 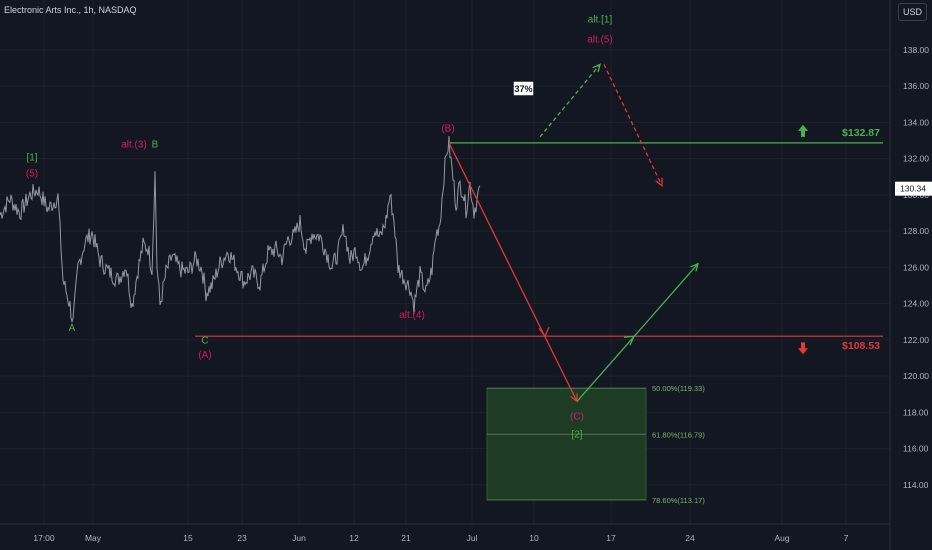 What do you see at coordinates (861, 133) in the screenshot?
I see `level-label: $132.87` at bounding box center [861, 133].